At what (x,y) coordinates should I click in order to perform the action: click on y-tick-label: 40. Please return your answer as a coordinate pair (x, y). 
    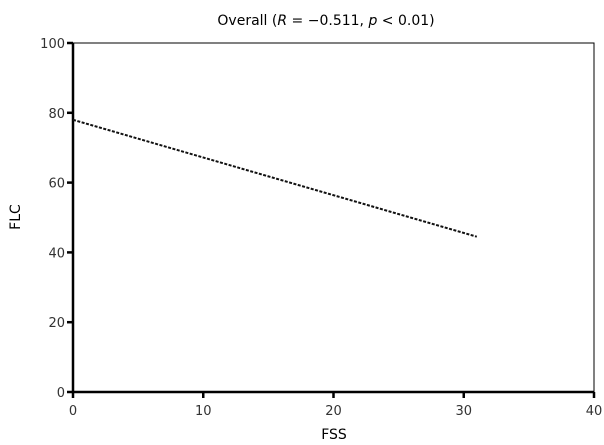
    Looking at the image, I should click on (56, 253).